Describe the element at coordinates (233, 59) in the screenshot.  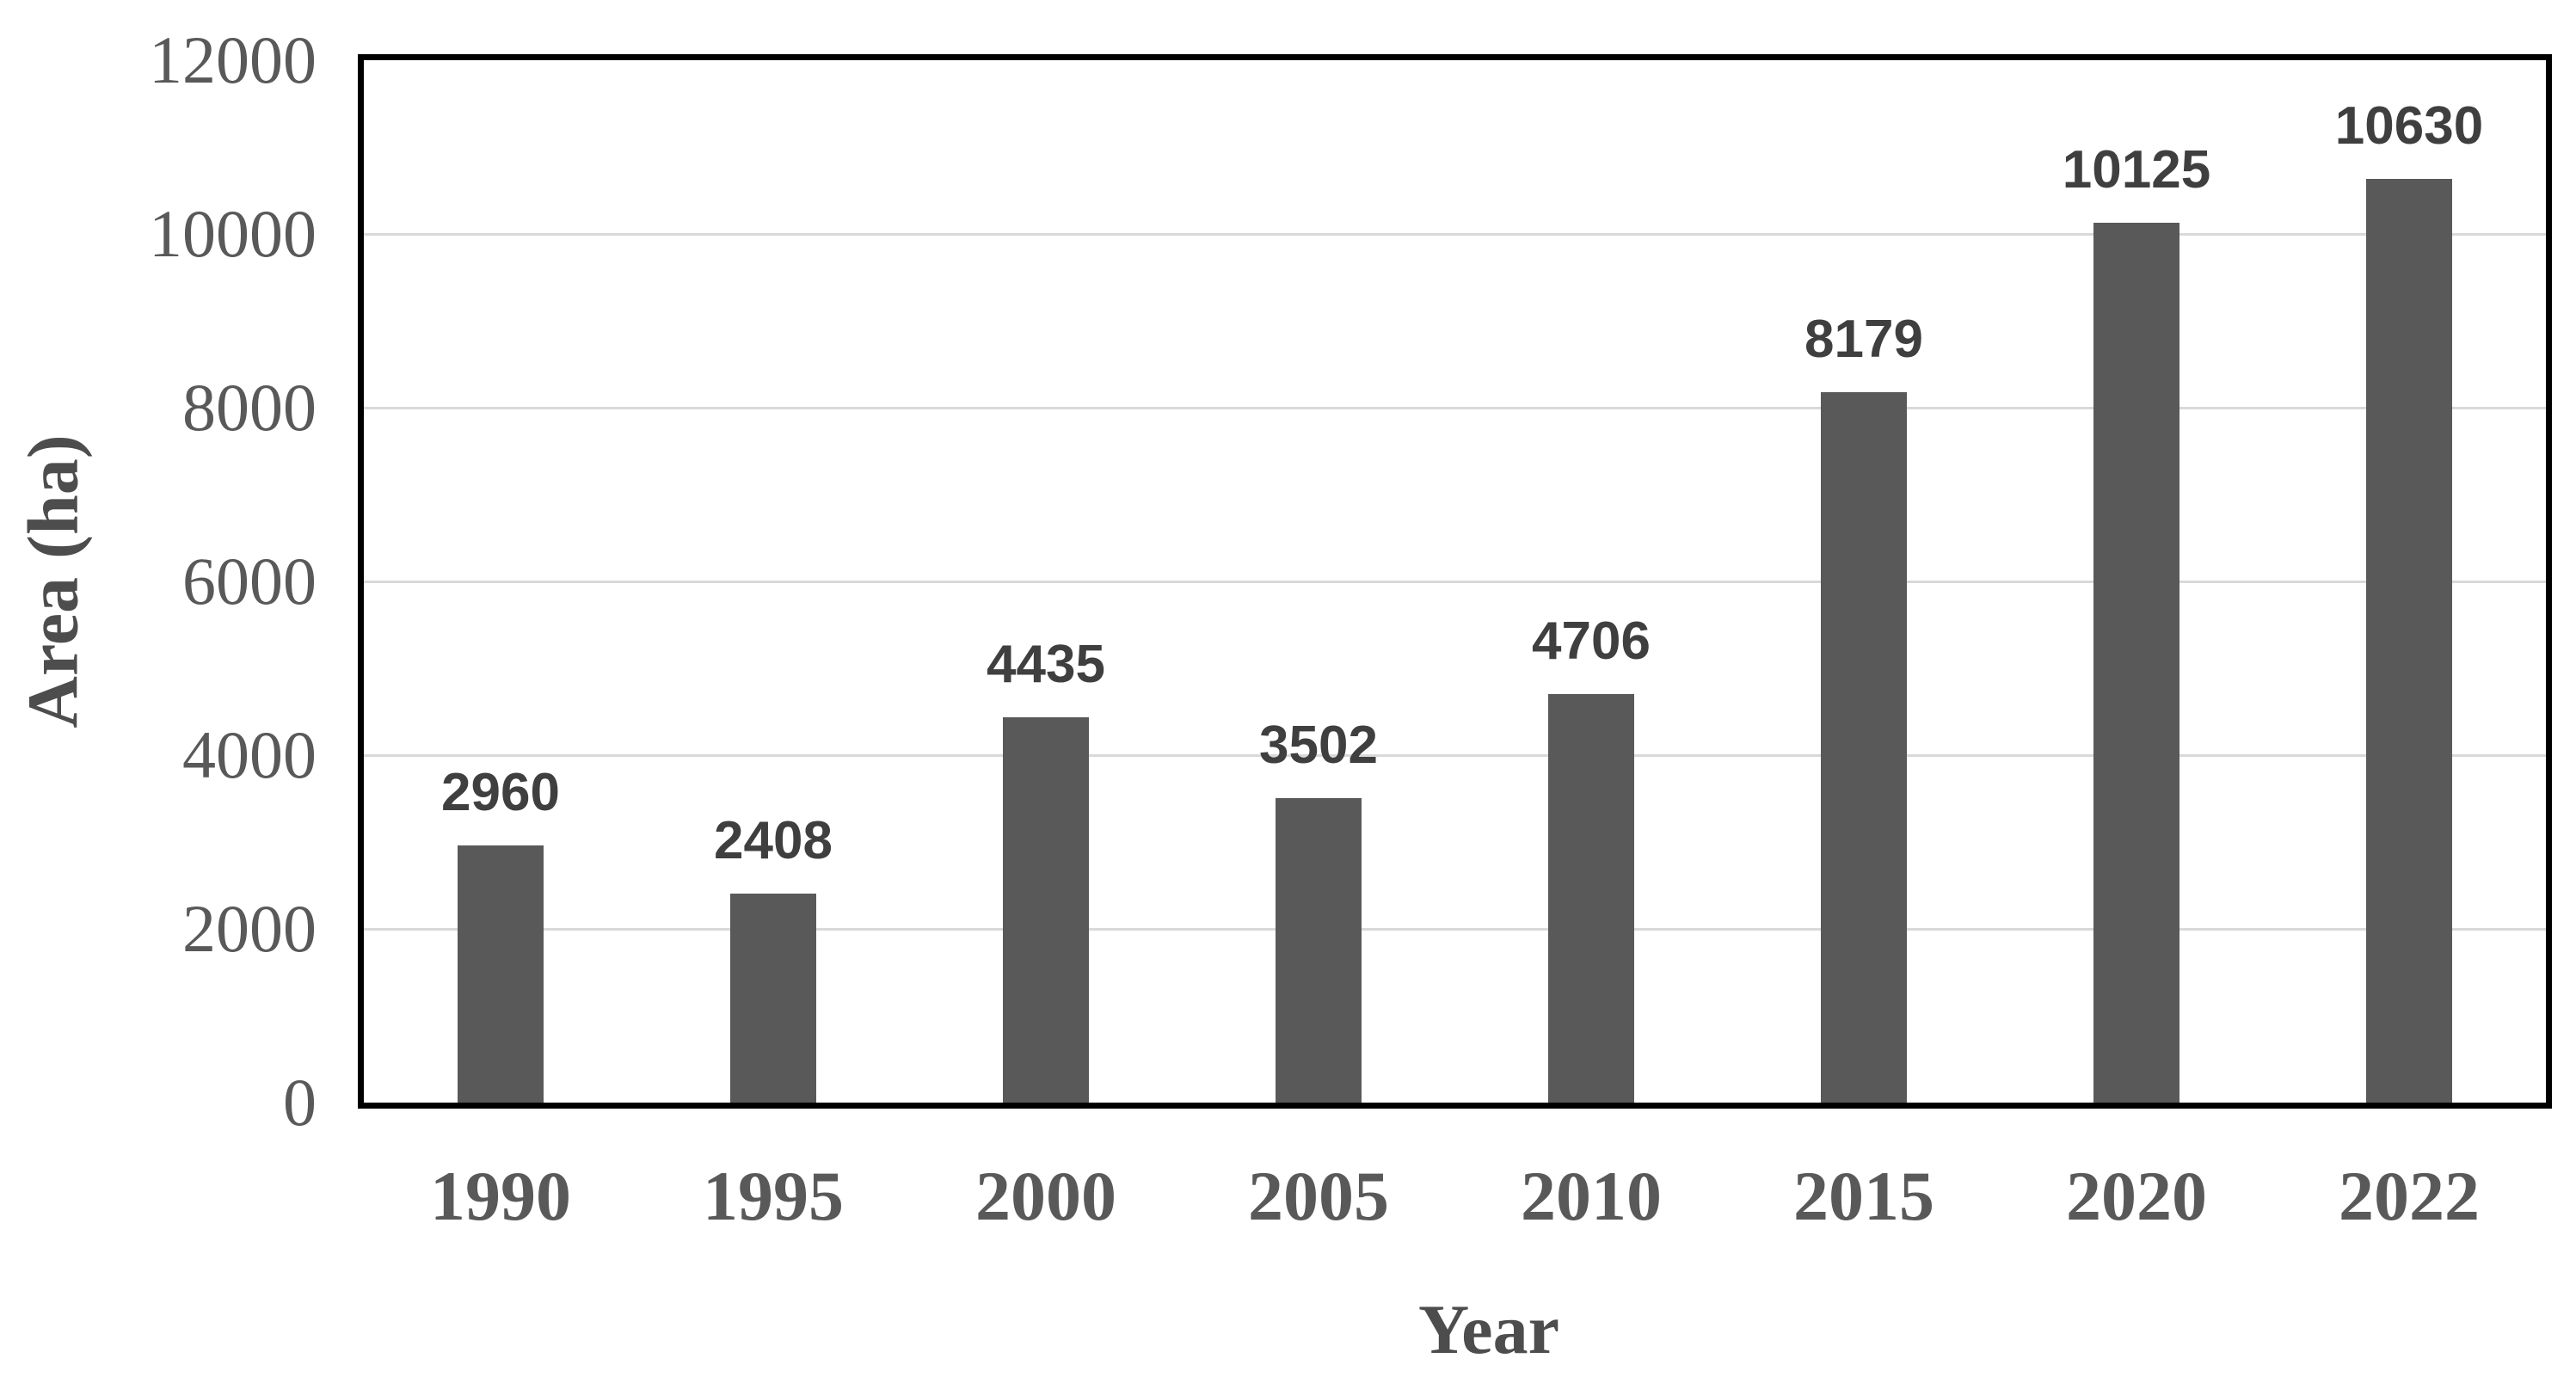
I see `y-tick-label: 12000` at that location.